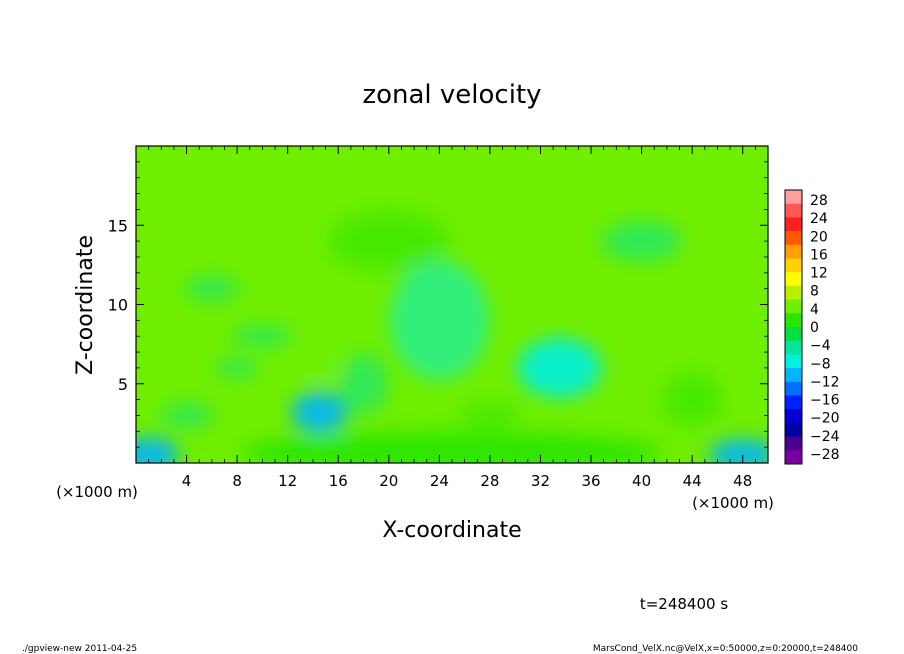  What do you see at coordinates (590, 481) in the screenshot?
I see `x-tick-label: 36` at bounding box center [590, 481].